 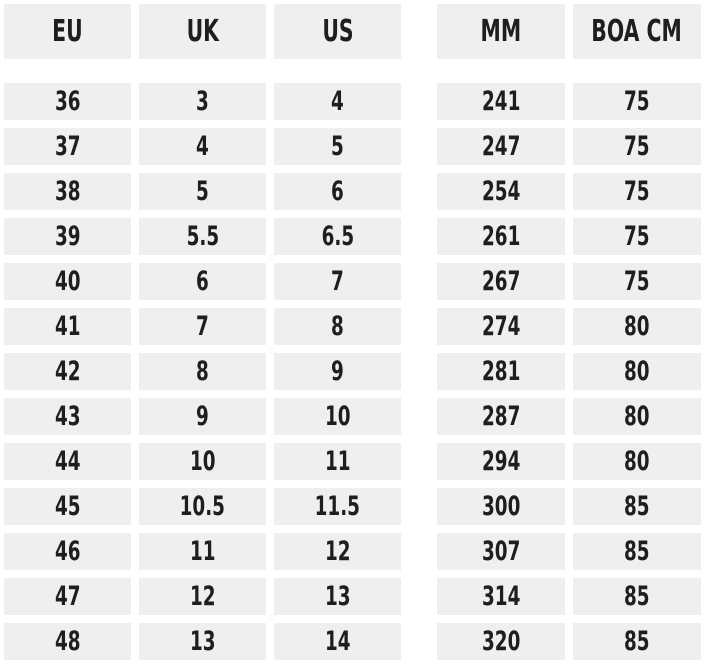 What do you see at coordinates (501, 281) in the screenshot?
I see `size-value: 267` at bounding box center [501, 281].